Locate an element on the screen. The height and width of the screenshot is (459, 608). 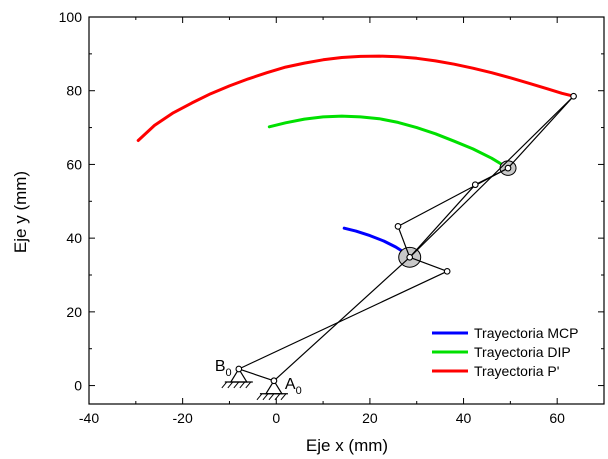
legend-label: Trayectoria MCP is located at coordinates (526, 333).